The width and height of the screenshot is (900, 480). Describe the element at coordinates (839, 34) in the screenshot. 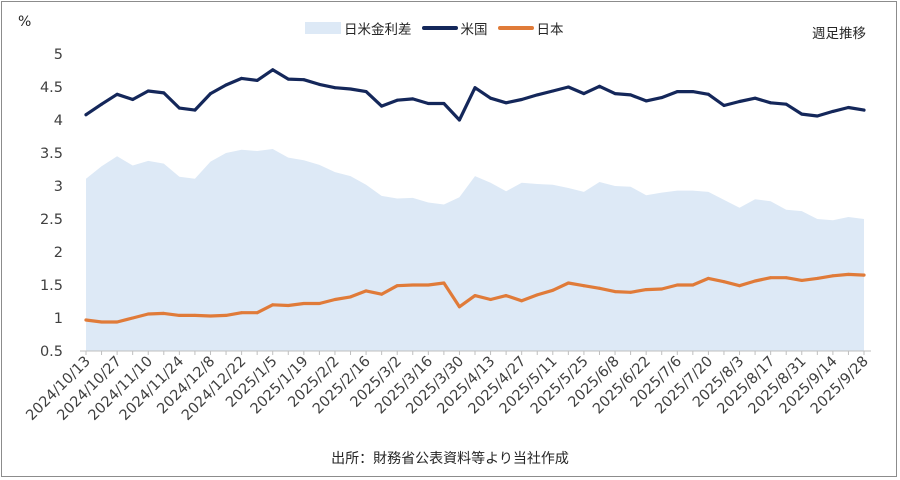

I see `chart-note: 週足推移` at that location.